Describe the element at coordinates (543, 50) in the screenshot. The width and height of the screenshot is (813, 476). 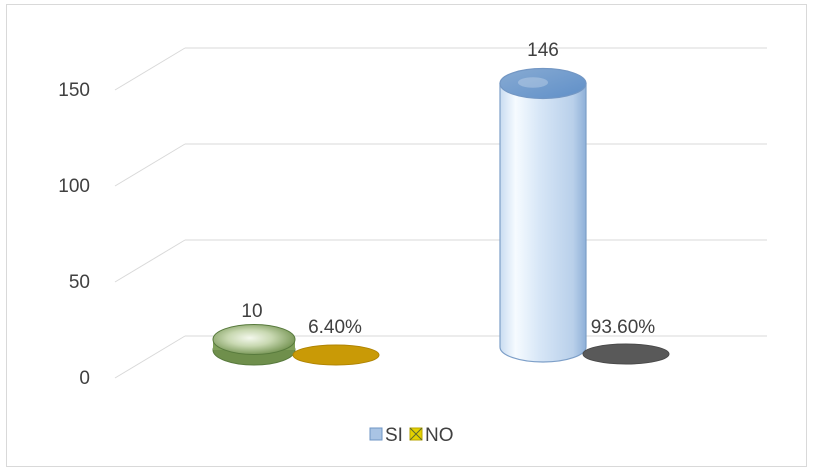
I see `data-label-si-1: 146` at that location.